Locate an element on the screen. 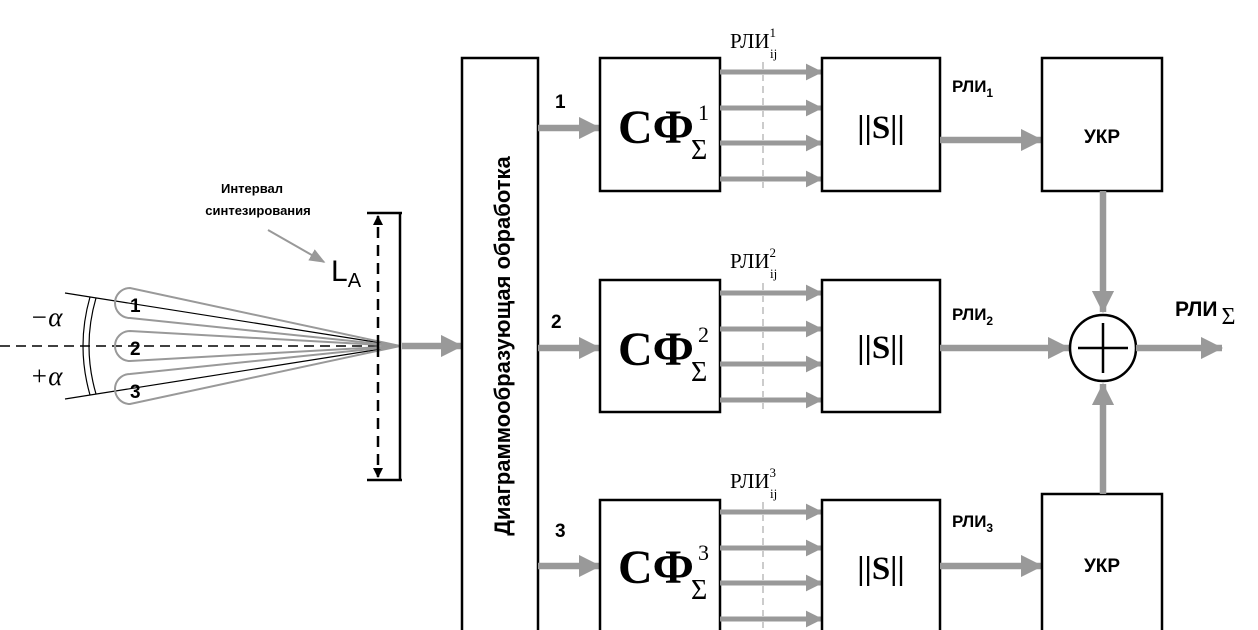 The width and height of the screenshot is (1258, 630). beam-number-1: 1 is located at coordinates (135, 306).